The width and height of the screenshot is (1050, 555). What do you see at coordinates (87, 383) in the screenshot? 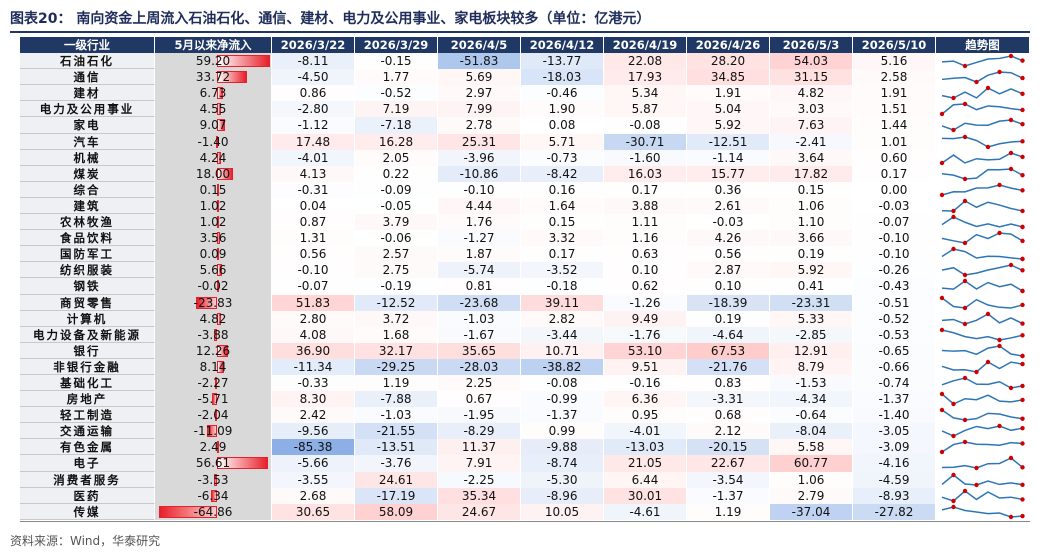
I see `industry-name: 基础化工` at bounding box center [87, 383].